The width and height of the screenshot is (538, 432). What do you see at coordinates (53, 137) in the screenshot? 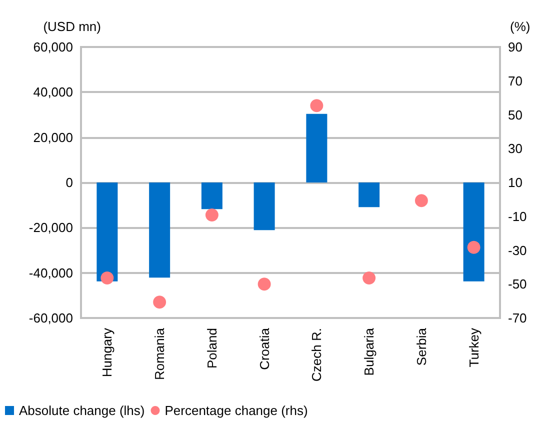
I see `y-tick-label: 20,000` at bounding box center [53, 137].